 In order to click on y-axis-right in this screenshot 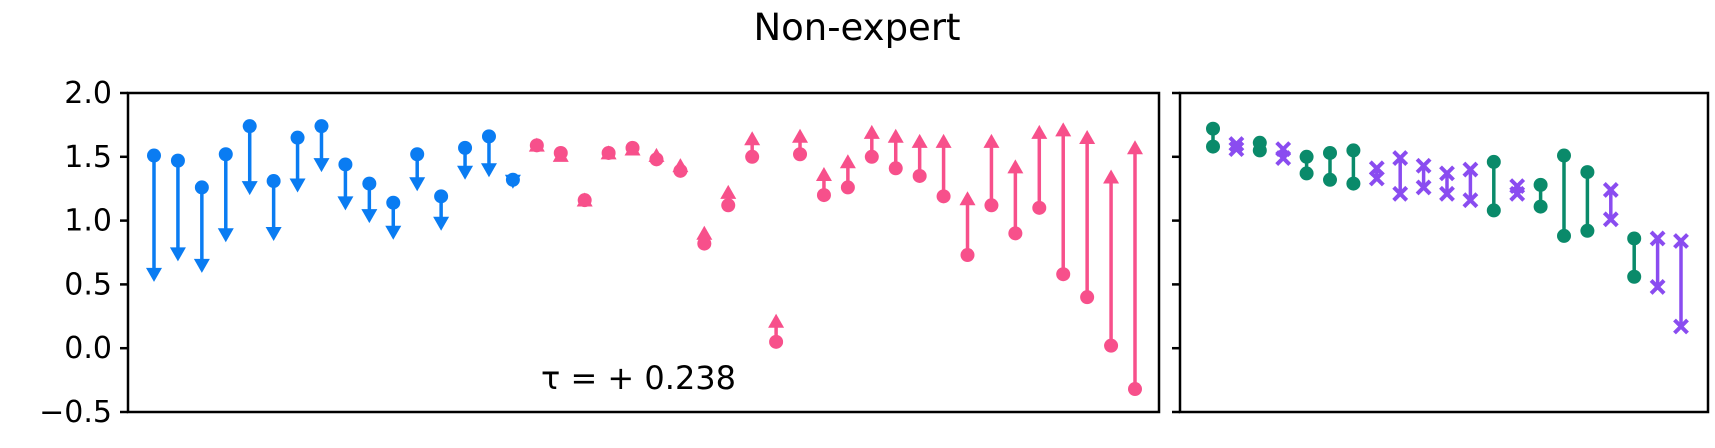, I will do `click(1176, 252)`.